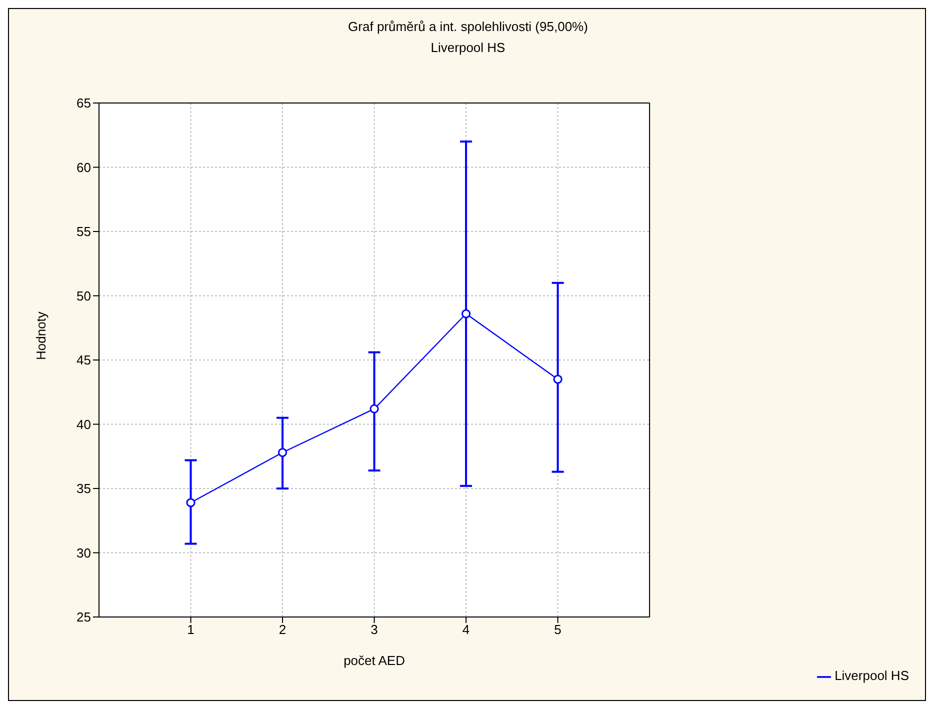 The image size is (934, 709). I want to click on x-axis-title: počet AED, so click(374, 660).